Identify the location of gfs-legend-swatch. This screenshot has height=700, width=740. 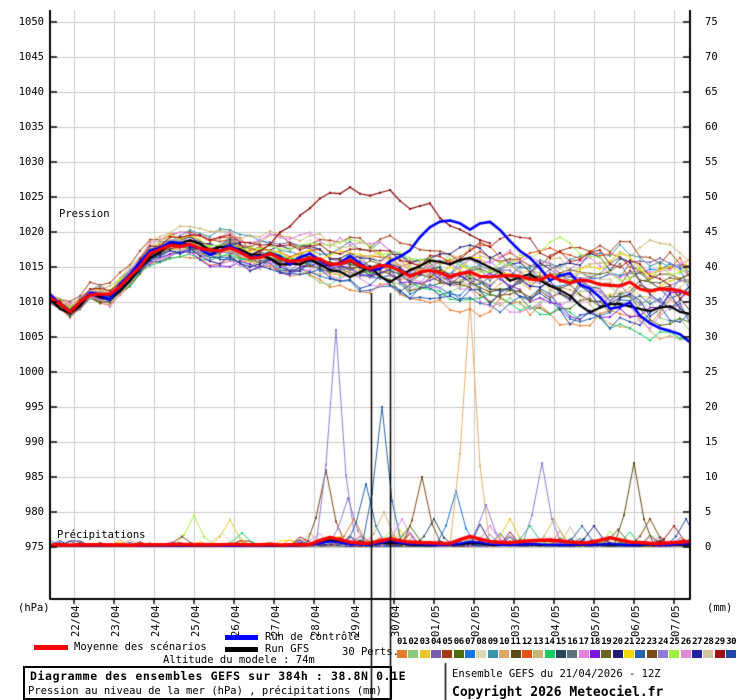
(241, 649).